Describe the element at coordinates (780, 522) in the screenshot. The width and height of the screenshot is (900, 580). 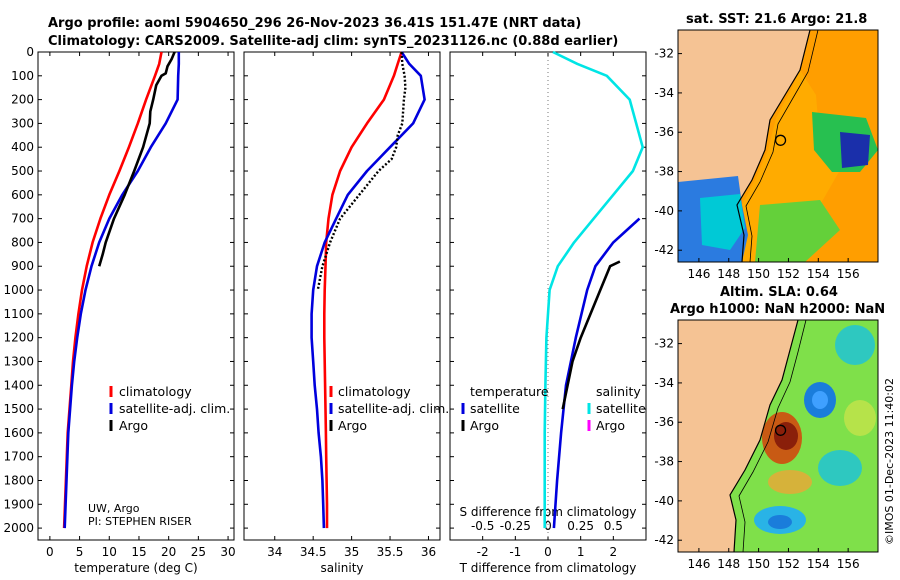
I see `sla-low-4-core` at that location.